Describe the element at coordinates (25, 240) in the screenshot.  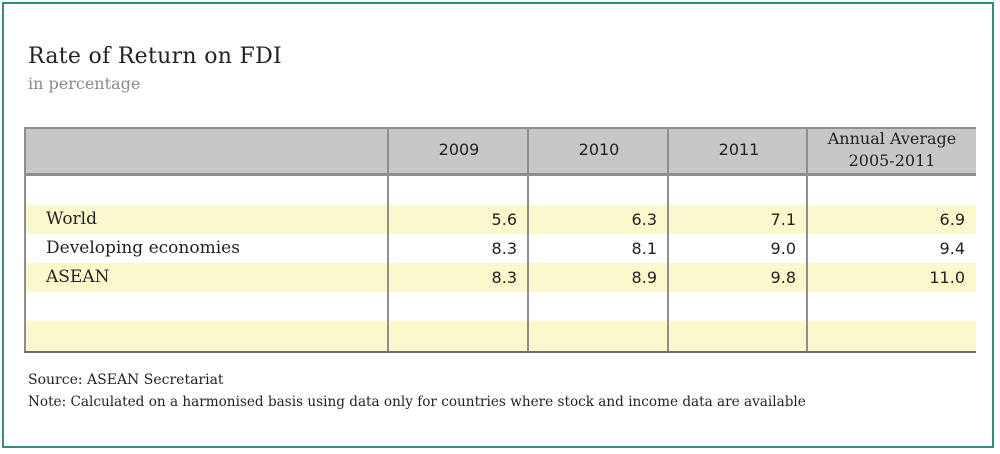
I see `table-border-left` at that location.